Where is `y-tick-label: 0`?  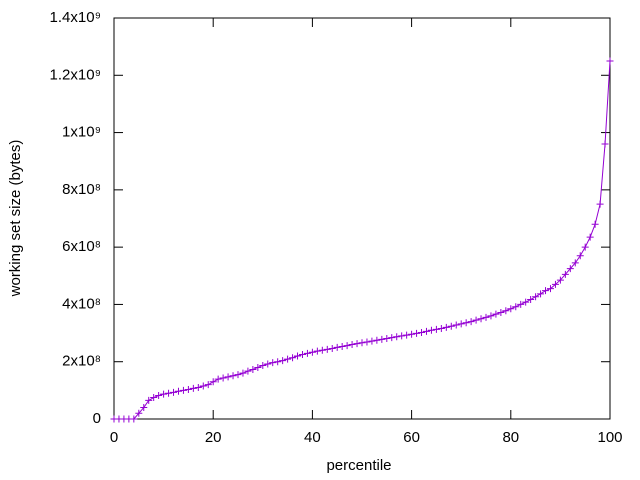
y-tick-label: 0 is located at coordinates (97, 418).